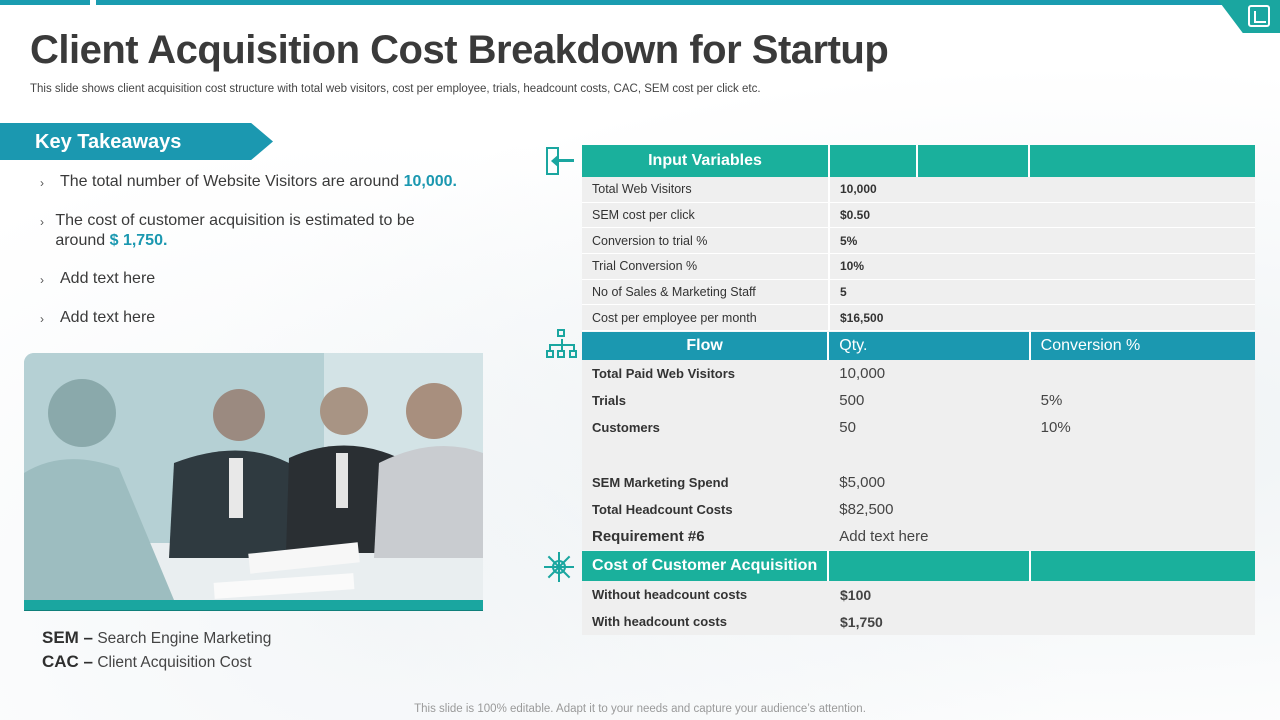 The height and width of the screenshot is (720, 1280). I want to click on top-accent-bar-left, so click(45, 2).